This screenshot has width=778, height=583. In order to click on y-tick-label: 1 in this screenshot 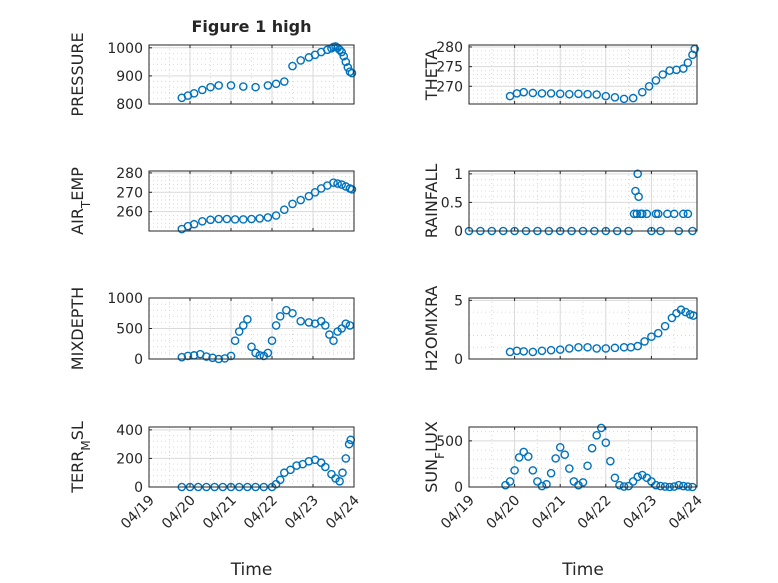, I will do `click(458, 175)`.